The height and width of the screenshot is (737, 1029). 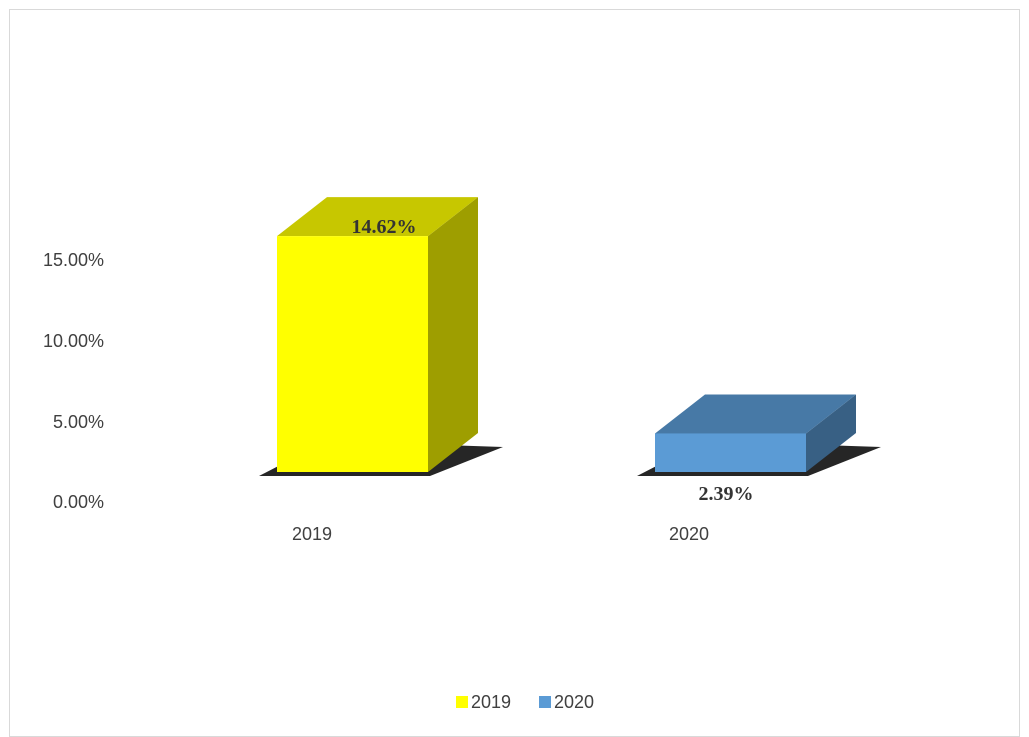 What do you see at coordinates (73, 341) in the screenshot?
I see `y-tick-label: 10.00%` at bounding box center [73, 341].